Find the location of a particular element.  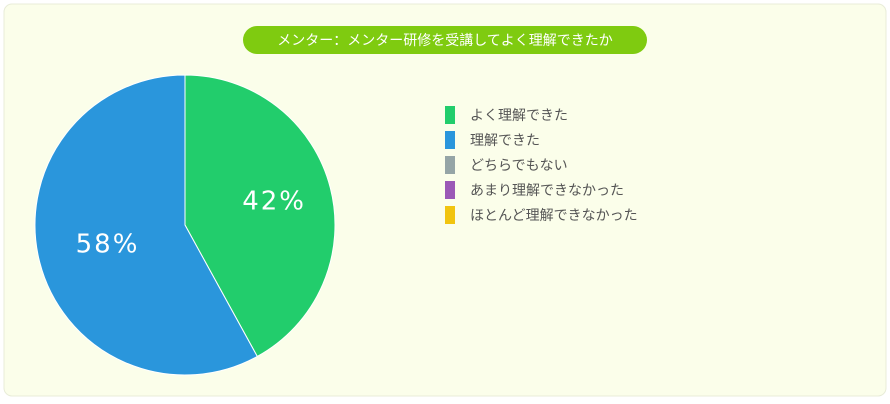

pie-slice is located at coordinates (260, 216).